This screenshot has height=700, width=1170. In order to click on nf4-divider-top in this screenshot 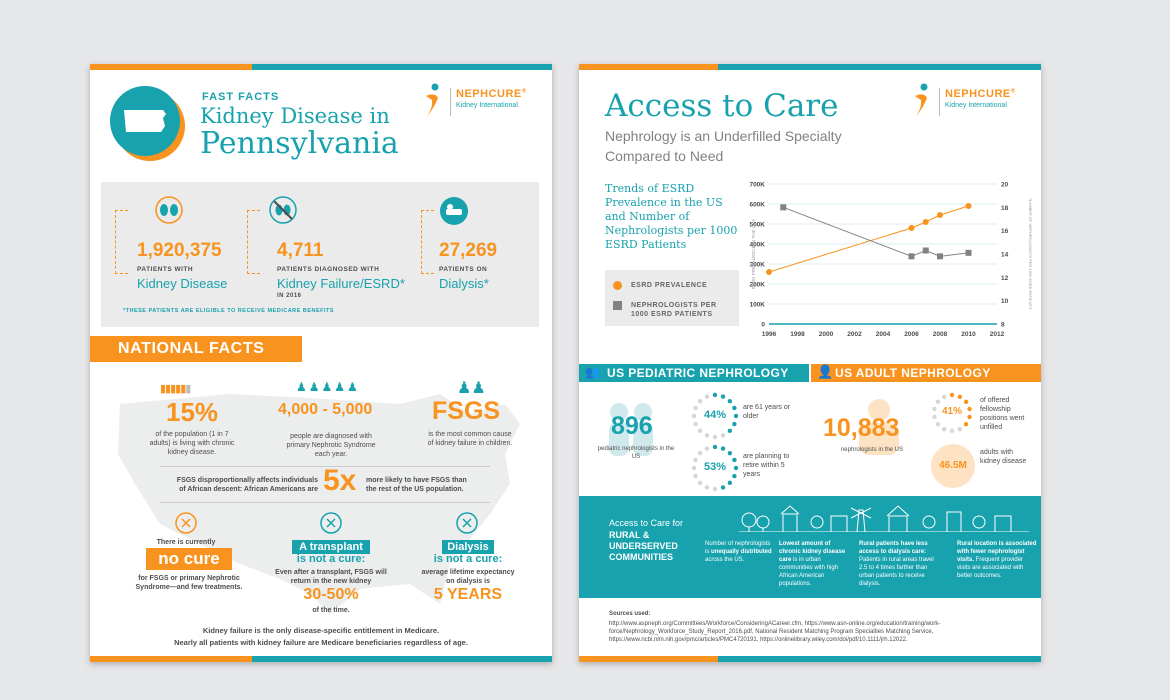, I will do `click(325, 466)`.